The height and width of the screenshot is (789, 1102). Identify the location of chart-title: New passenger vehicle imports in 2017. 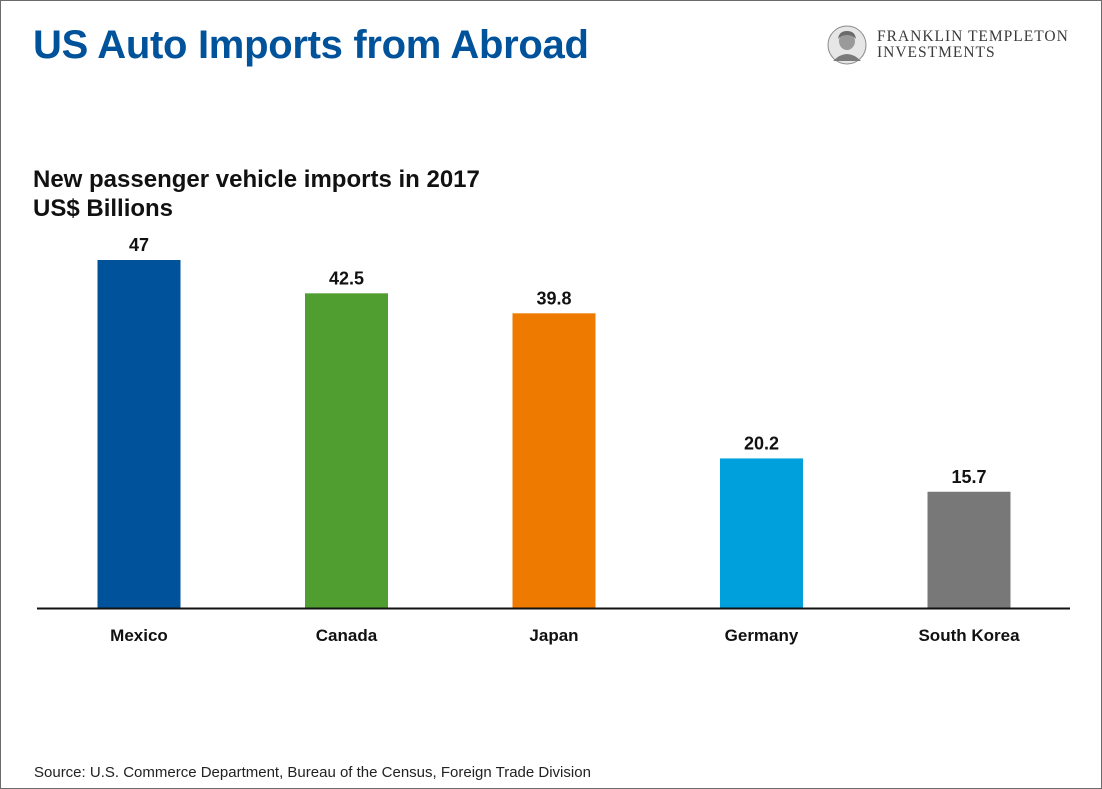
(256, 179).